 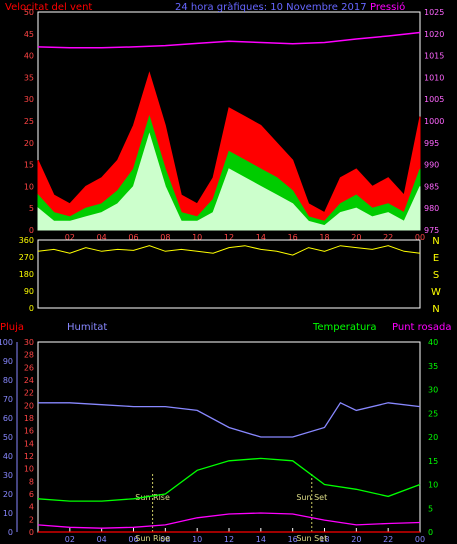 What do you see at coordinates (29, 393) in the screenshot?
I see `rain-ytick-label: 22` at bounding box center [29, 393].